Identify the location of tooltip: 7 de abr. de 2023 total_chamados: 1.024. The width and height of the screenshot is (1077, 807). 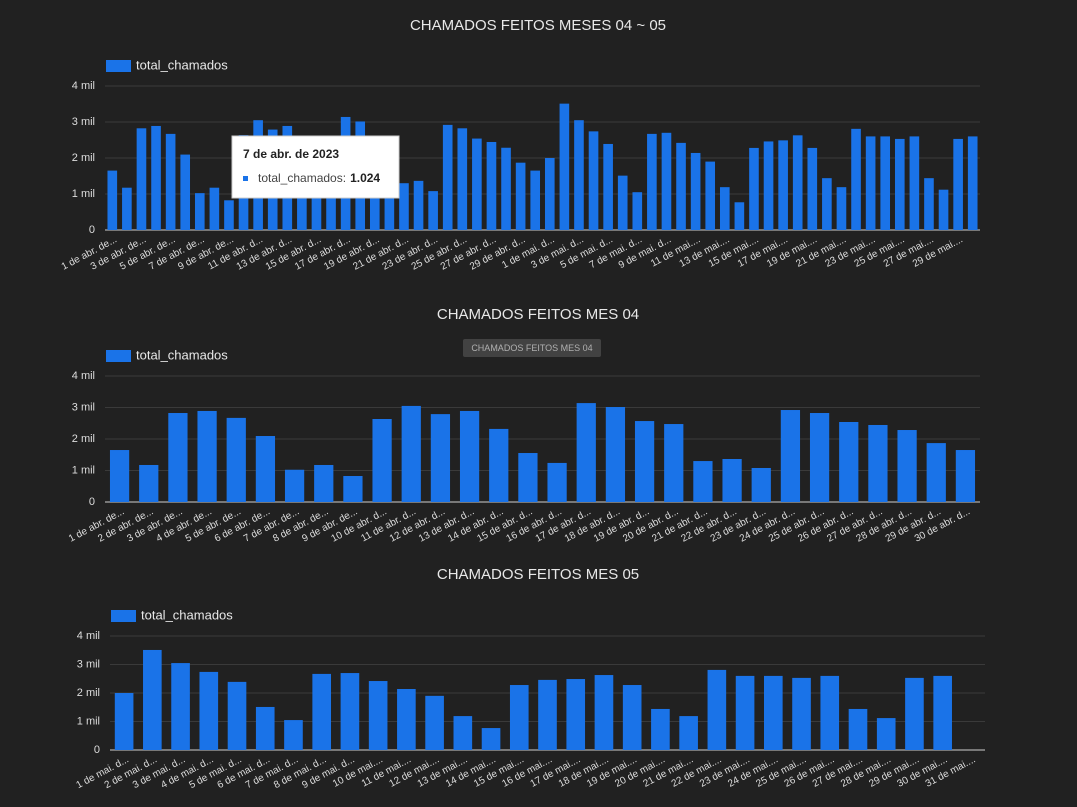
(315, 167).